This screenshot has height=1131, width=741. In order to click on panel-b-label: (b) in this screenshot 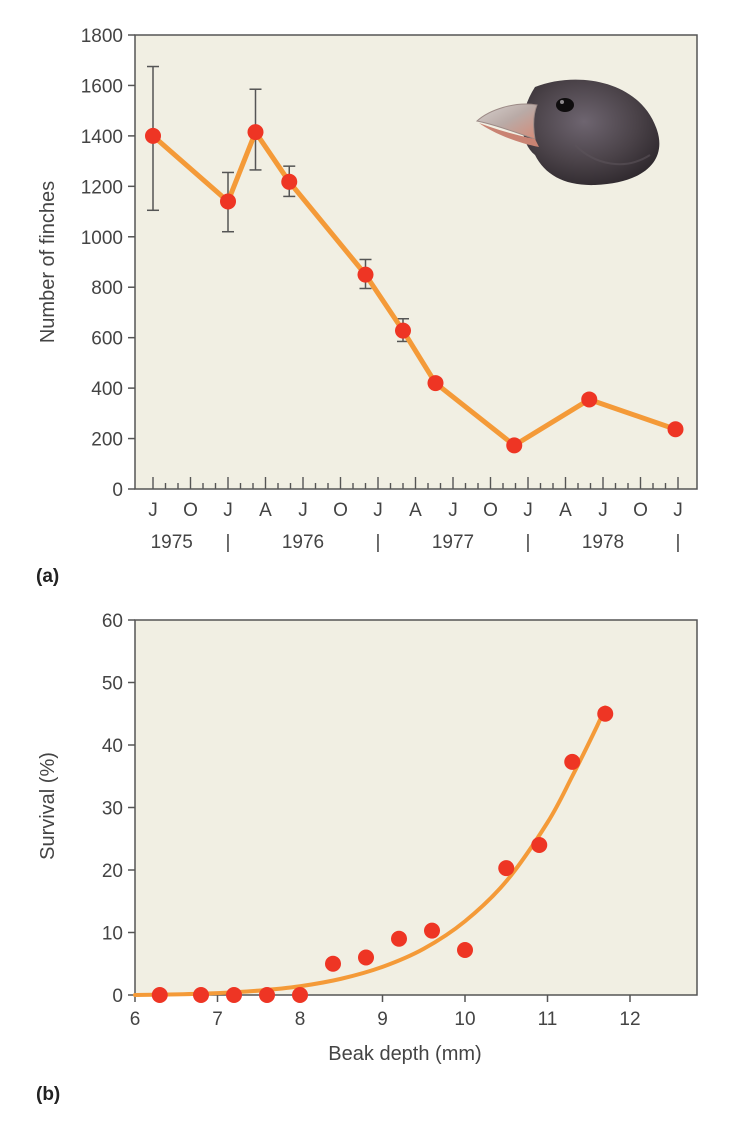, I will do `click(48, 1094)`.